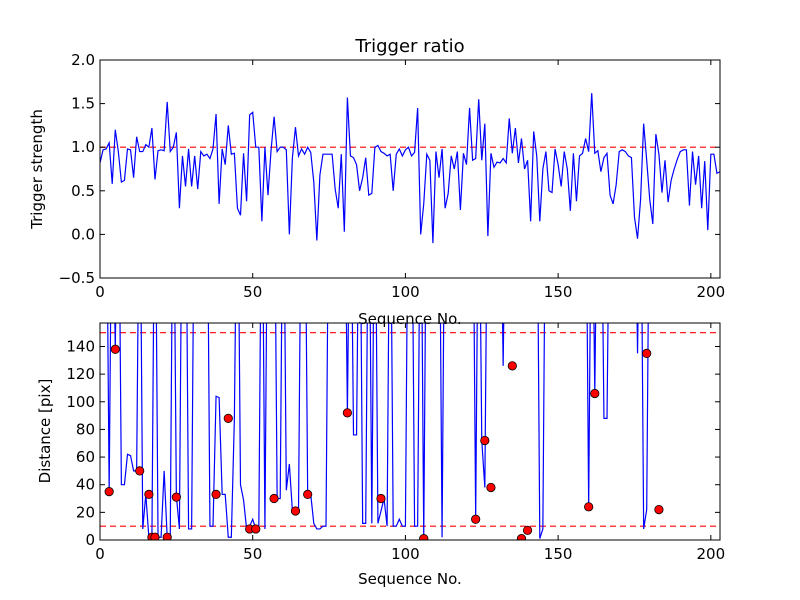 This screenshot has width=800, height=600. I want to click on bottom-y-tick-label: 120, so click(80, 374).